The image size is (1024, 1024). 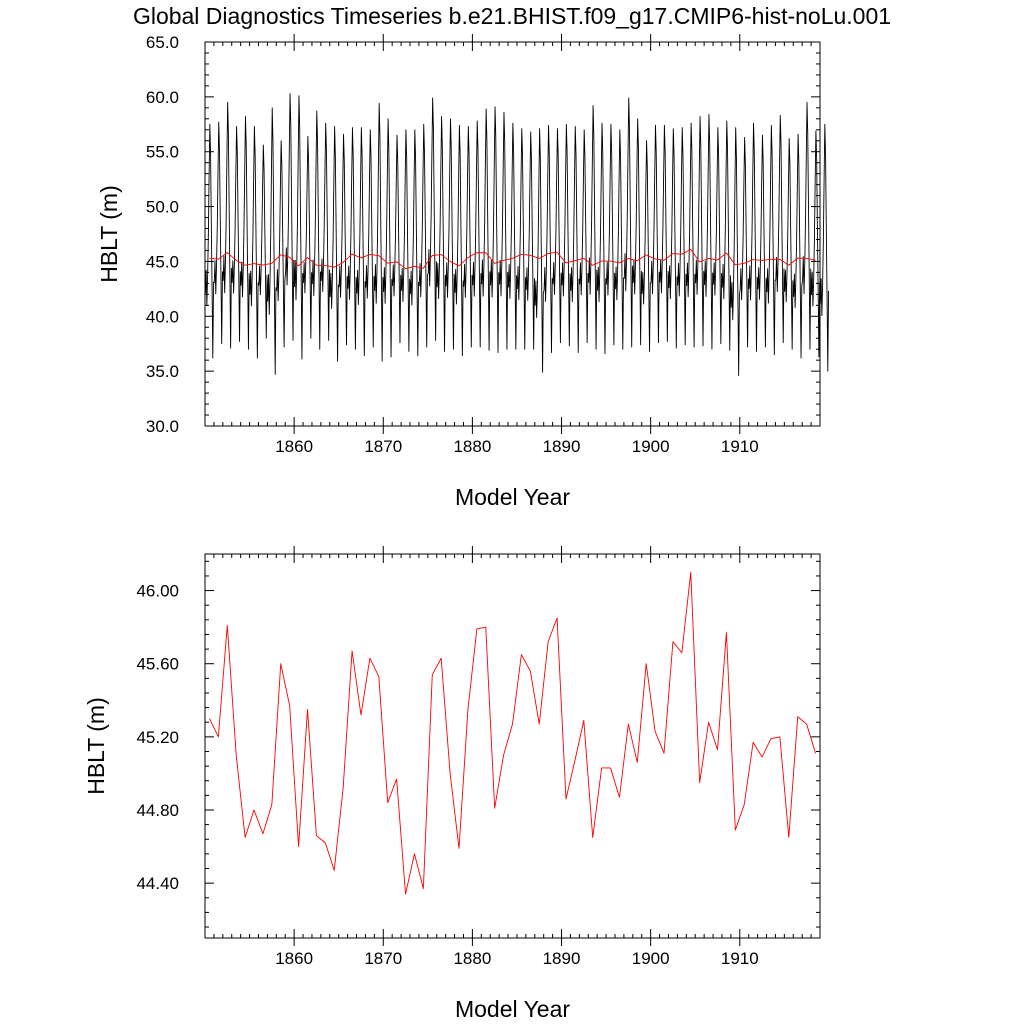 I want to click on top-x-tick-label: 1870, so click(x=383, y=446).